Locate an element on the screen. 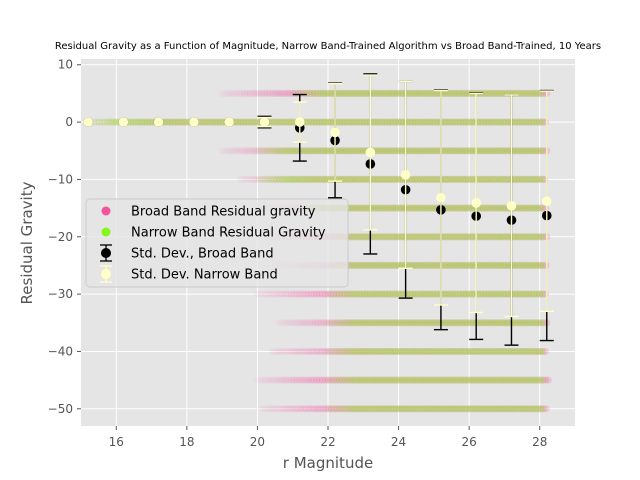  legend-marker is located at coordinates (106, 232).